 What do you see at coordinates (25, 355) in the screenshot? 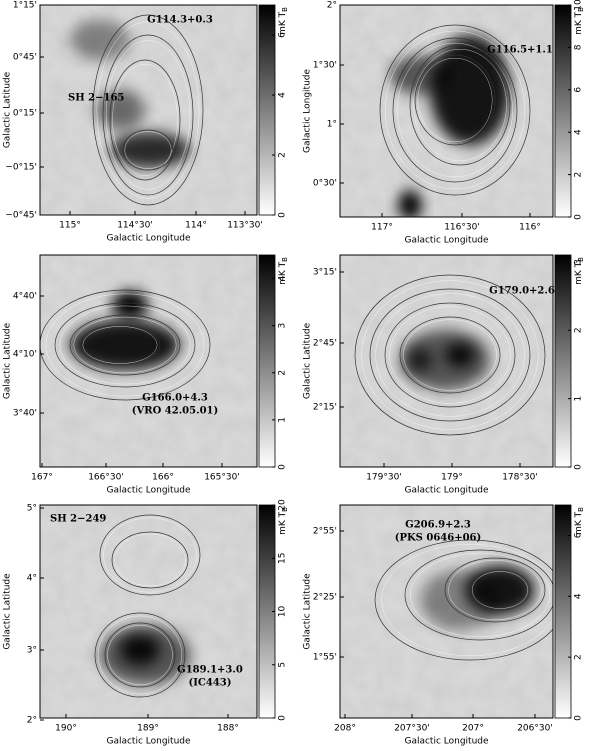
I see `y-tick-label: 4°10'` at bounding box center [25, 355].